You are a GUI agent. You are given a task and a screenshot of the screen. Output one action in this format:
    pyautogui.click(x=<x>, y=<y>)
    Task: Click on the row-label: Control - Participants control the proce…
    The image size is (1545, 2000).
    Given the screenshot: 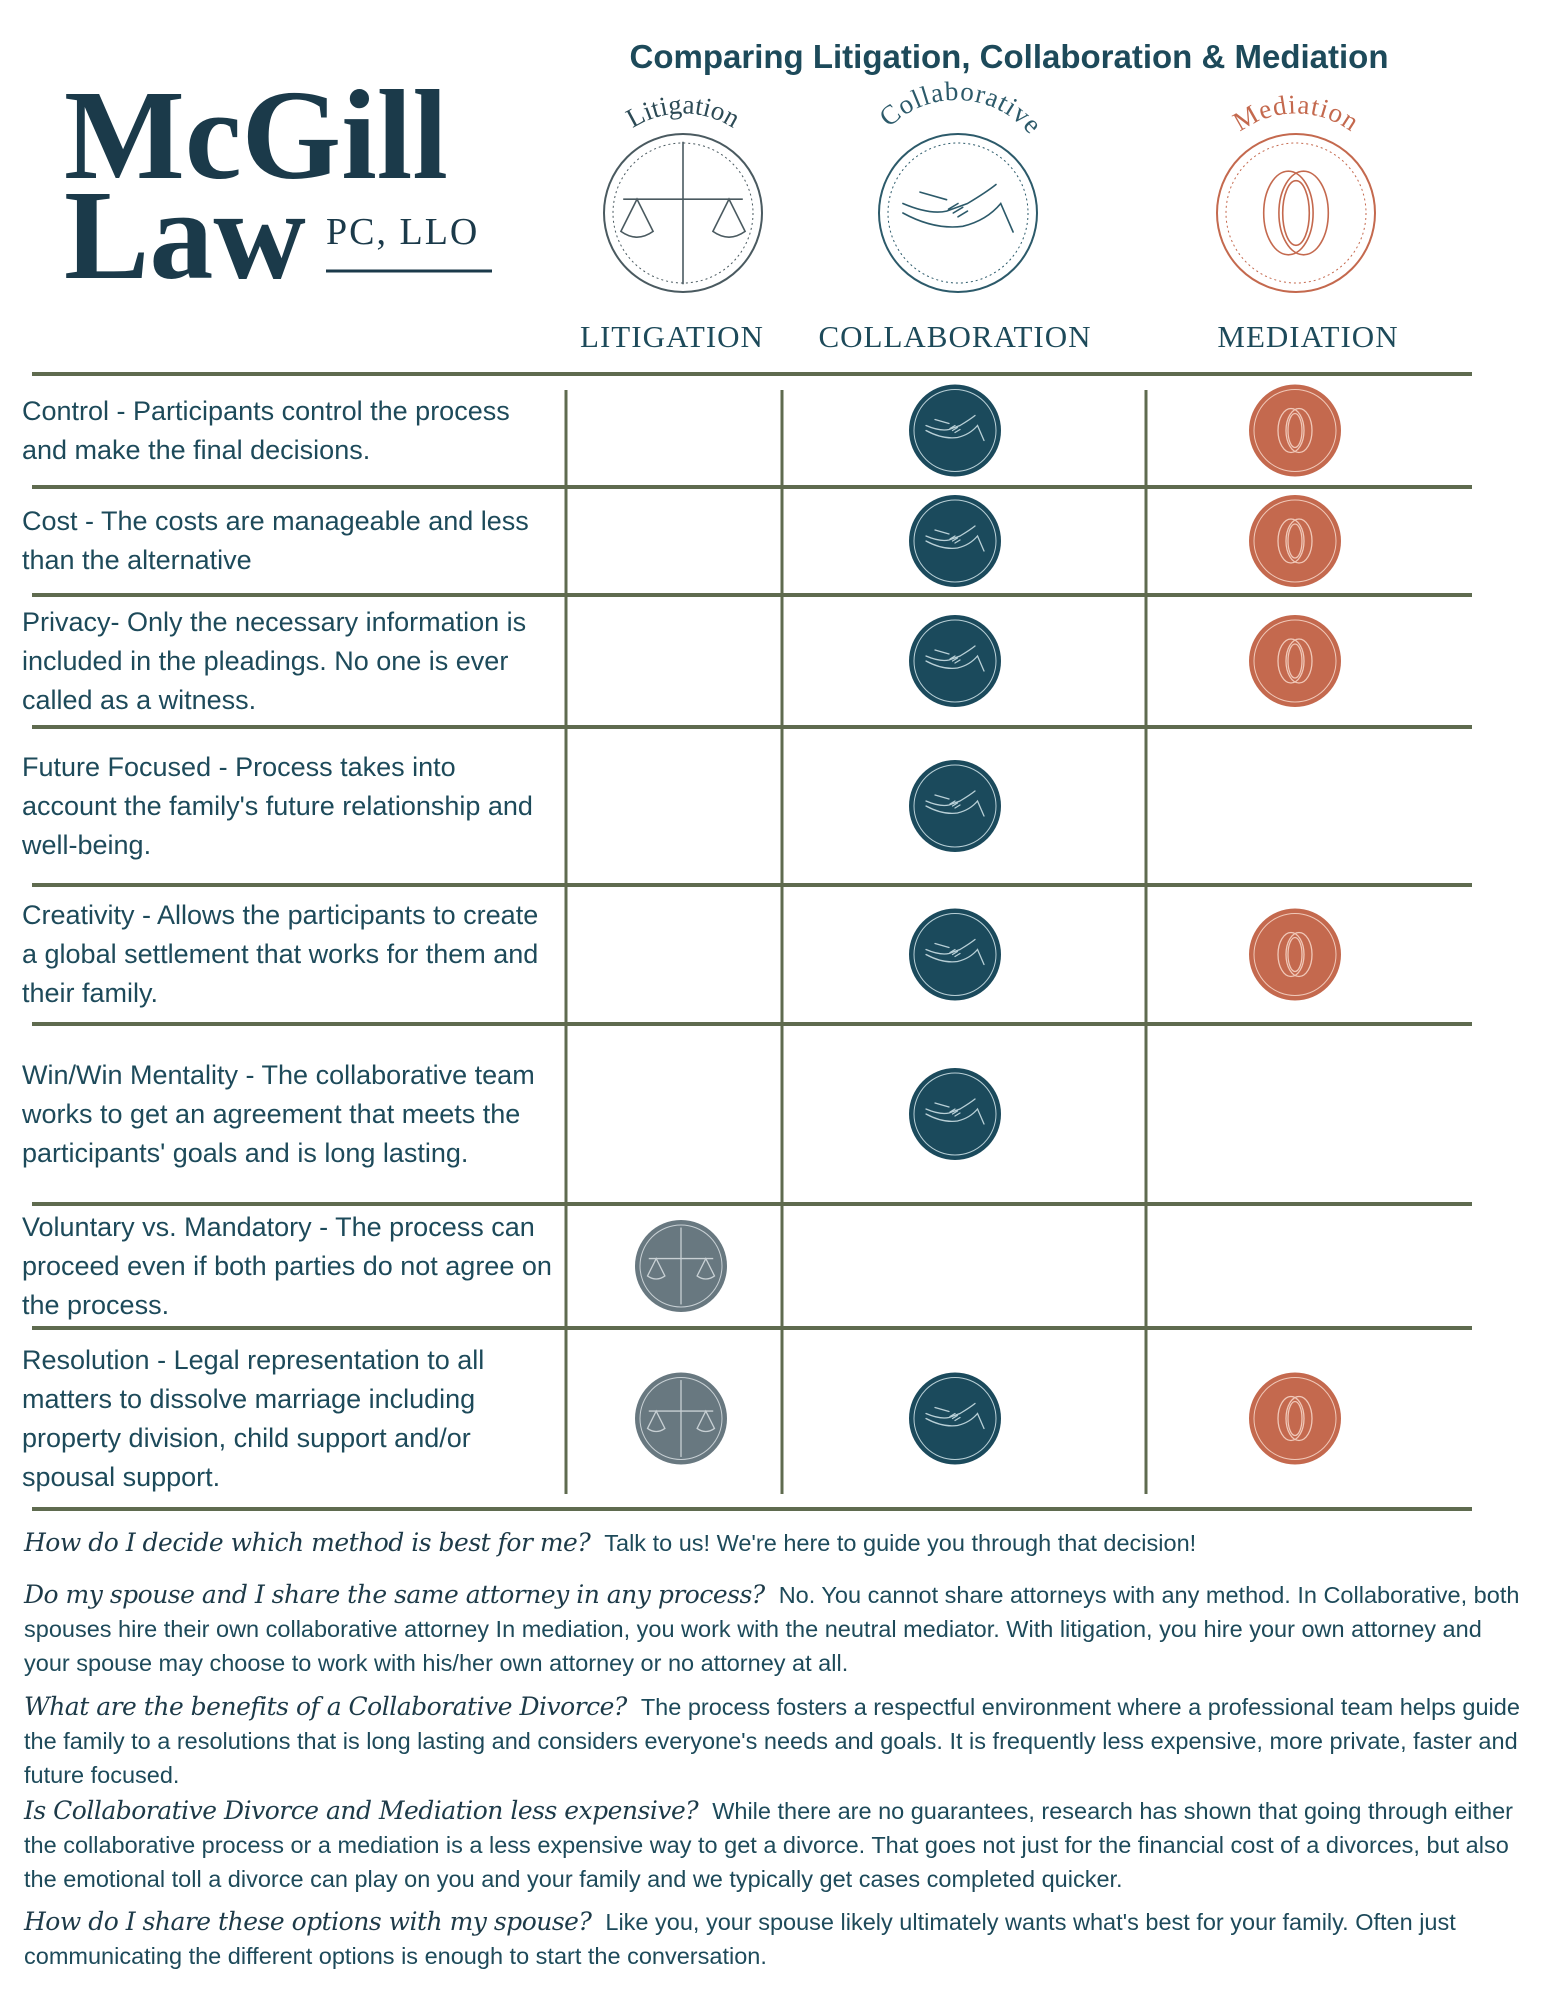 What is the action you would take?
    pyautogui.click(x=266, y=430)
    